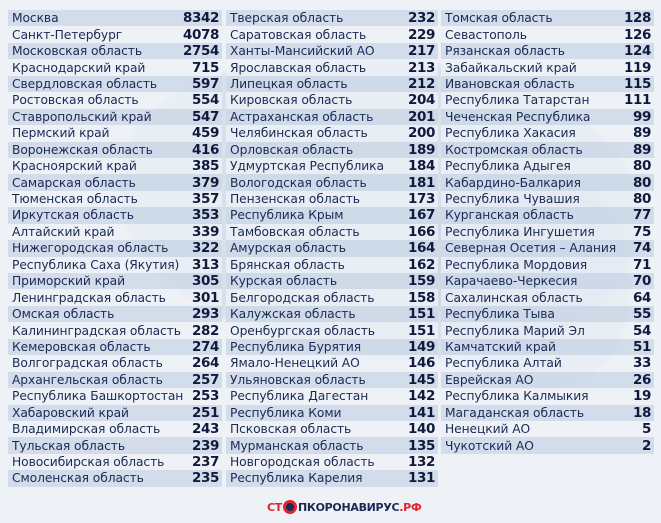 This screenshot has height=523, width=661. I want to click on region-name: Чеченская Республика, so click(518, 116).